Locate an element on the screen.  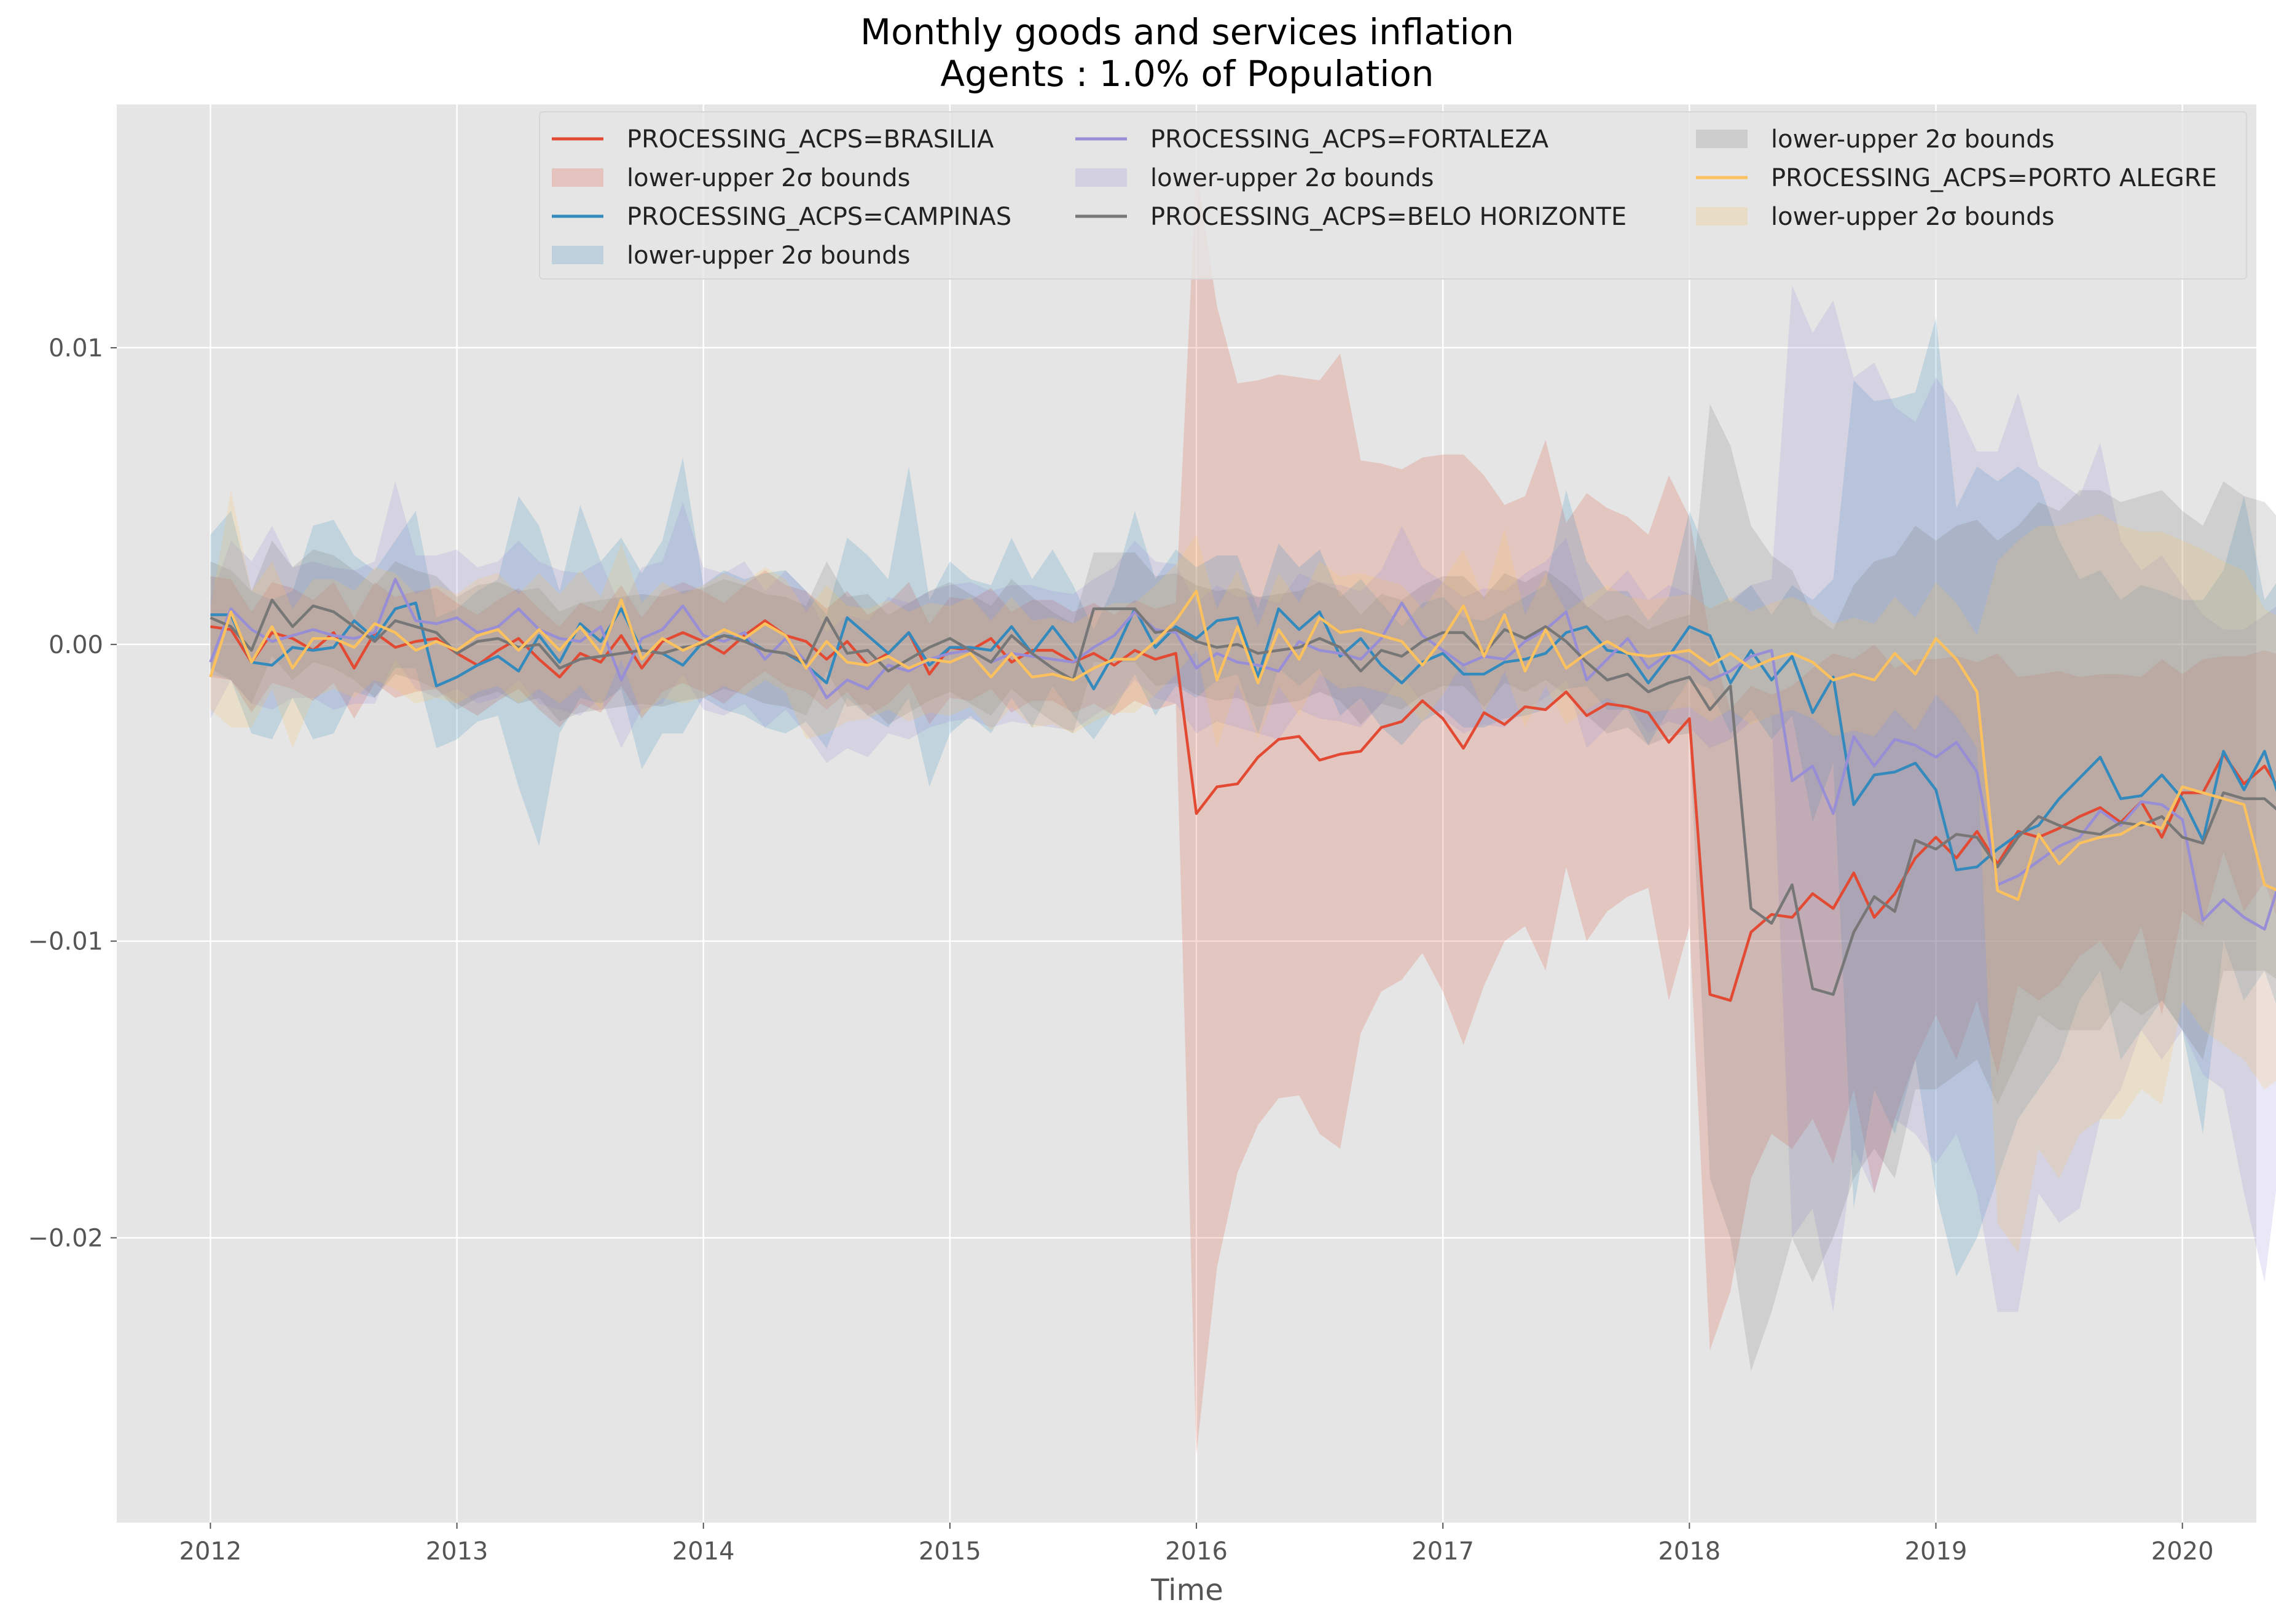
legend-series-label: PROCESSING_ACPS=FORTALEZA is located at coordinates (1349, 139).